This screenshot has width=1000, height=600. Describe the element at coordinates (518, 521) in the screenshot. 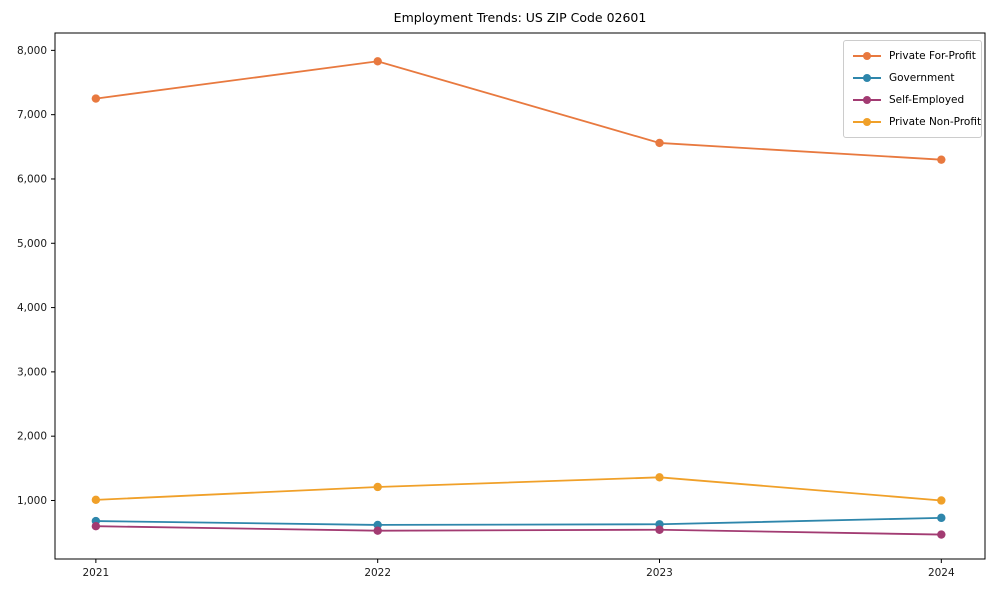

I see `series-line-government` at that location.